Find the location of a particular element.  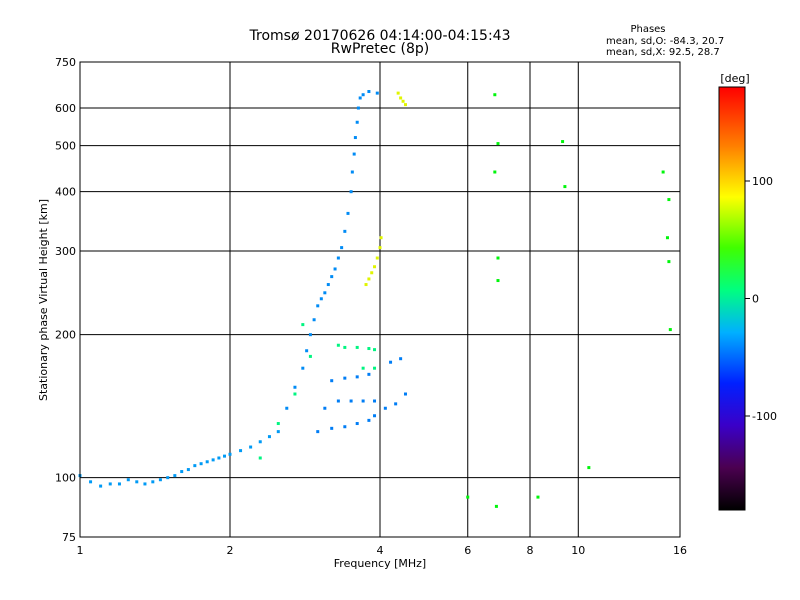

colorbar-ticks: 100 0 -100 is located at coordinates (761, 299).